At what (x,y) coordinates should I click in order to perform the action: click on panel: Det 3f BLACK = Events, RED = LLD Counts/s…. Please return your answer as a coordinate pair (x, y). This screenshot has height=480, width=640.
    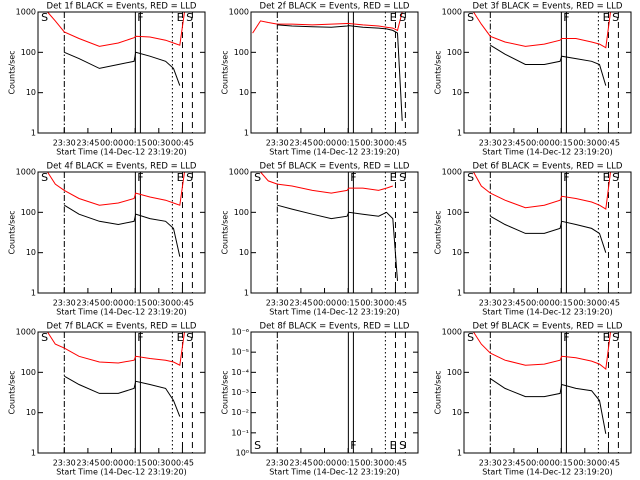
    Looking at the image, I should click on (533, 79).